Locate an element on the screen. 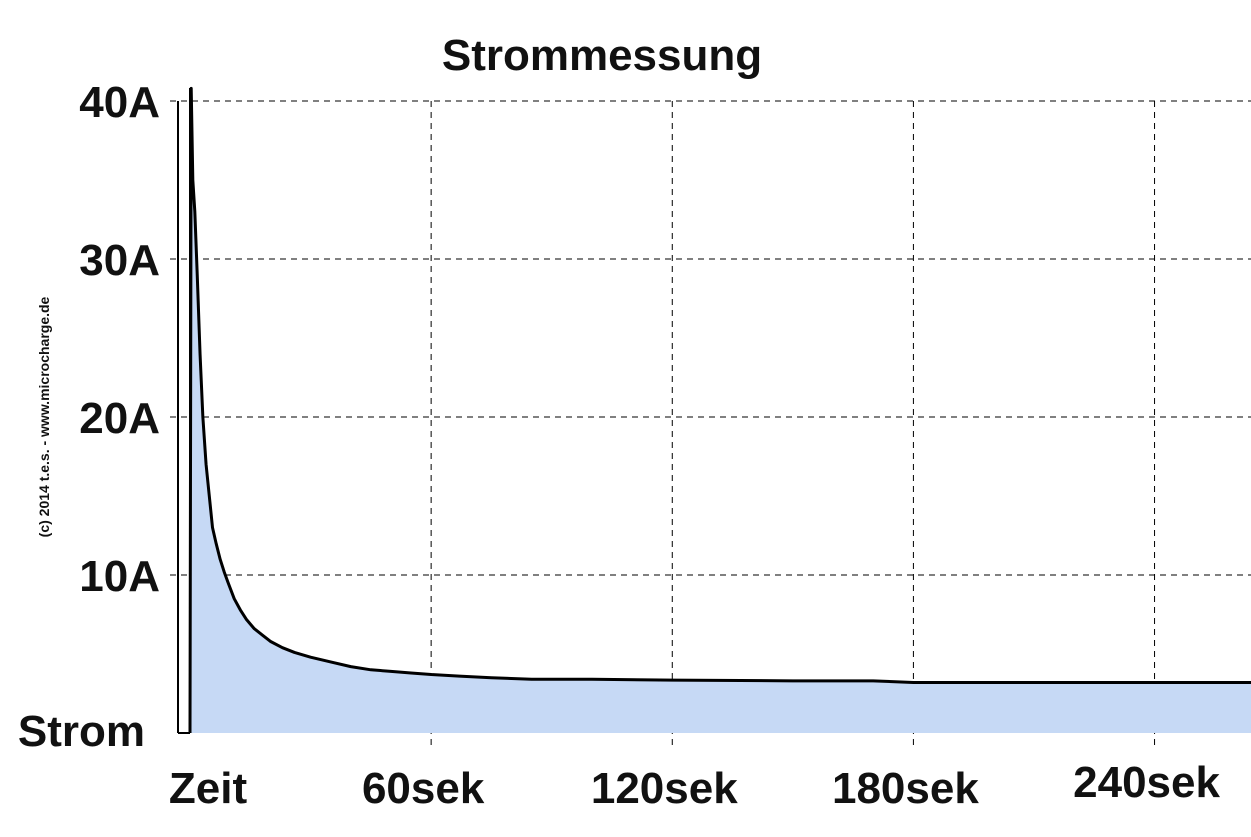  y-tick-label-3: 40A is located at coordinates (119, 102).